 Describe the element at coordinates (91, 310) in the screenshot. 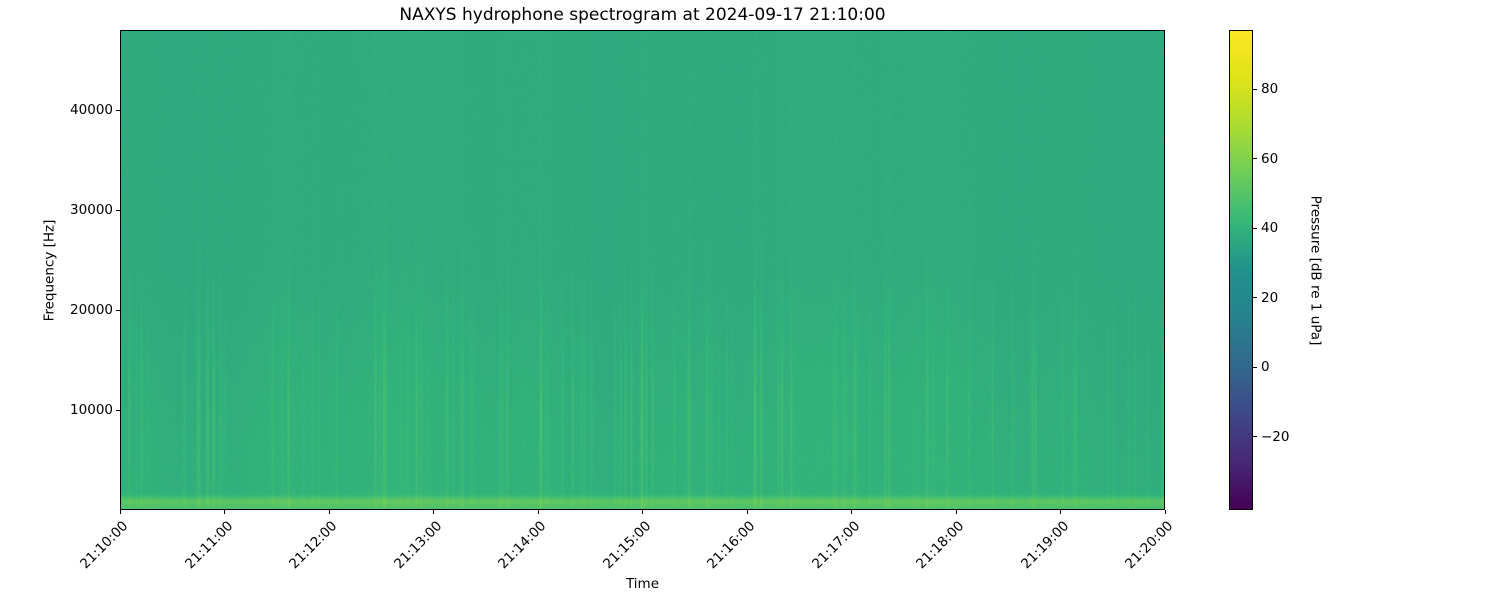

I see `y-tick-label: 20000` at that location.